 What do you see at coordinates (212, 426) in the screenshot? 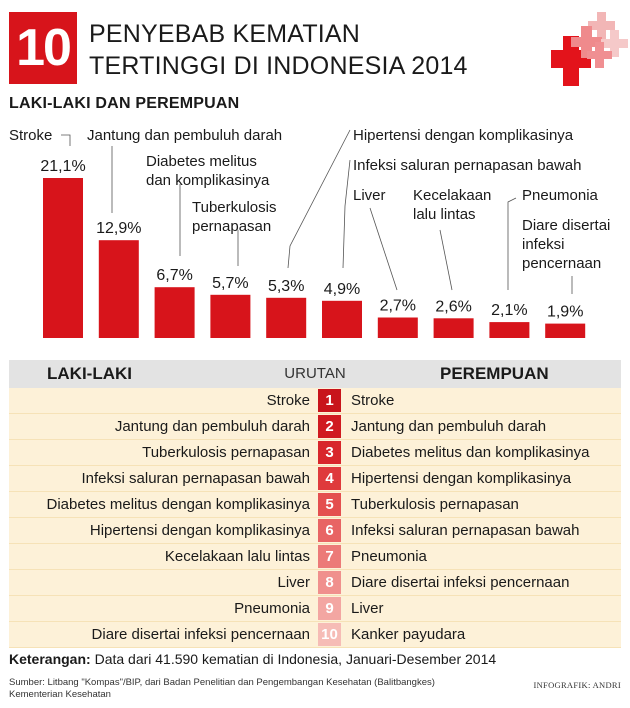
I see `male-cause: Jantung dan pembuluh darah` at bounding box center [212, 426].